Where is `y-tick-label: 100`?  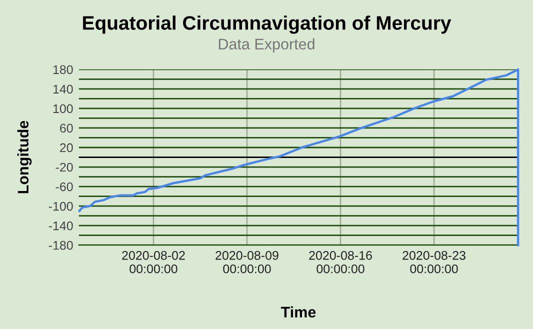 y-tick-label: 100 is located at coordinates (63, 109).